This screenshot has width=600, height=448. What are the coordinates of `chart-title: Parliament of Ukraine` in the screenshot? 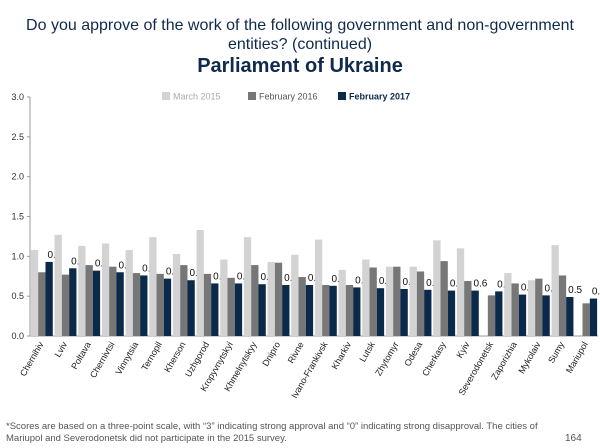 It's located at (300, 66).